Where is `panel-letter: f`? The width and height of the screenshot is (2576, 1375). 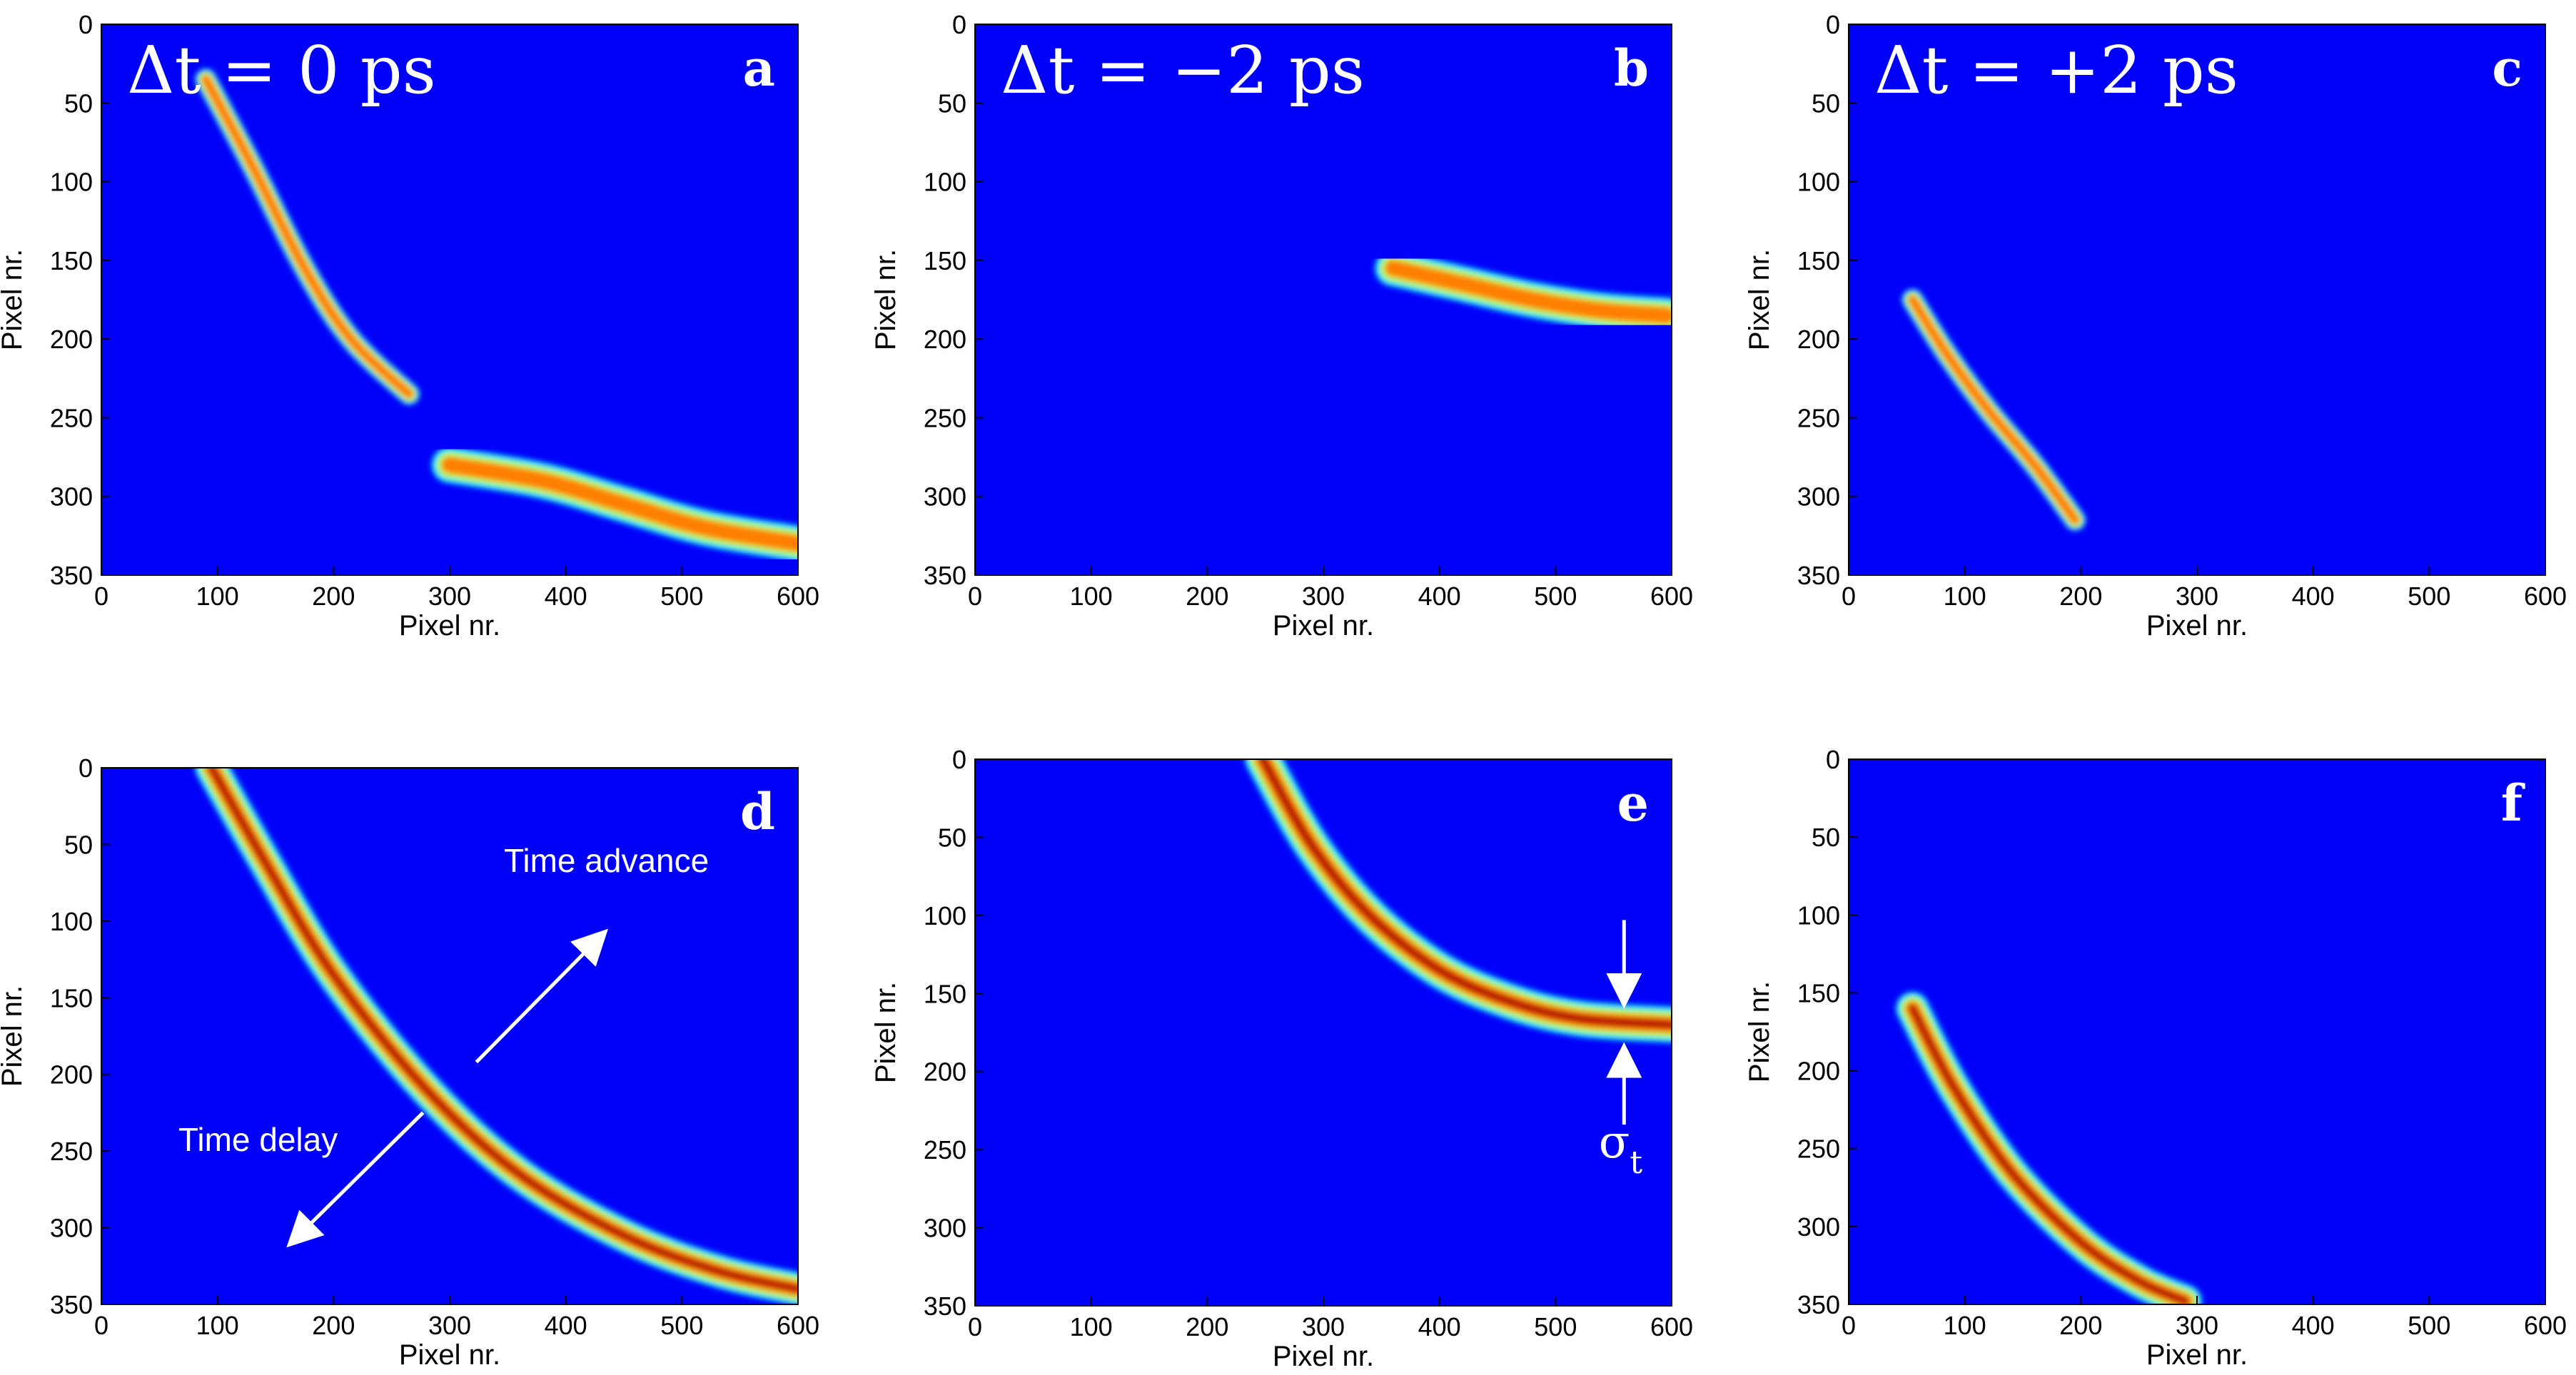 panel-letter: f is located at coordinates (2513, 803).